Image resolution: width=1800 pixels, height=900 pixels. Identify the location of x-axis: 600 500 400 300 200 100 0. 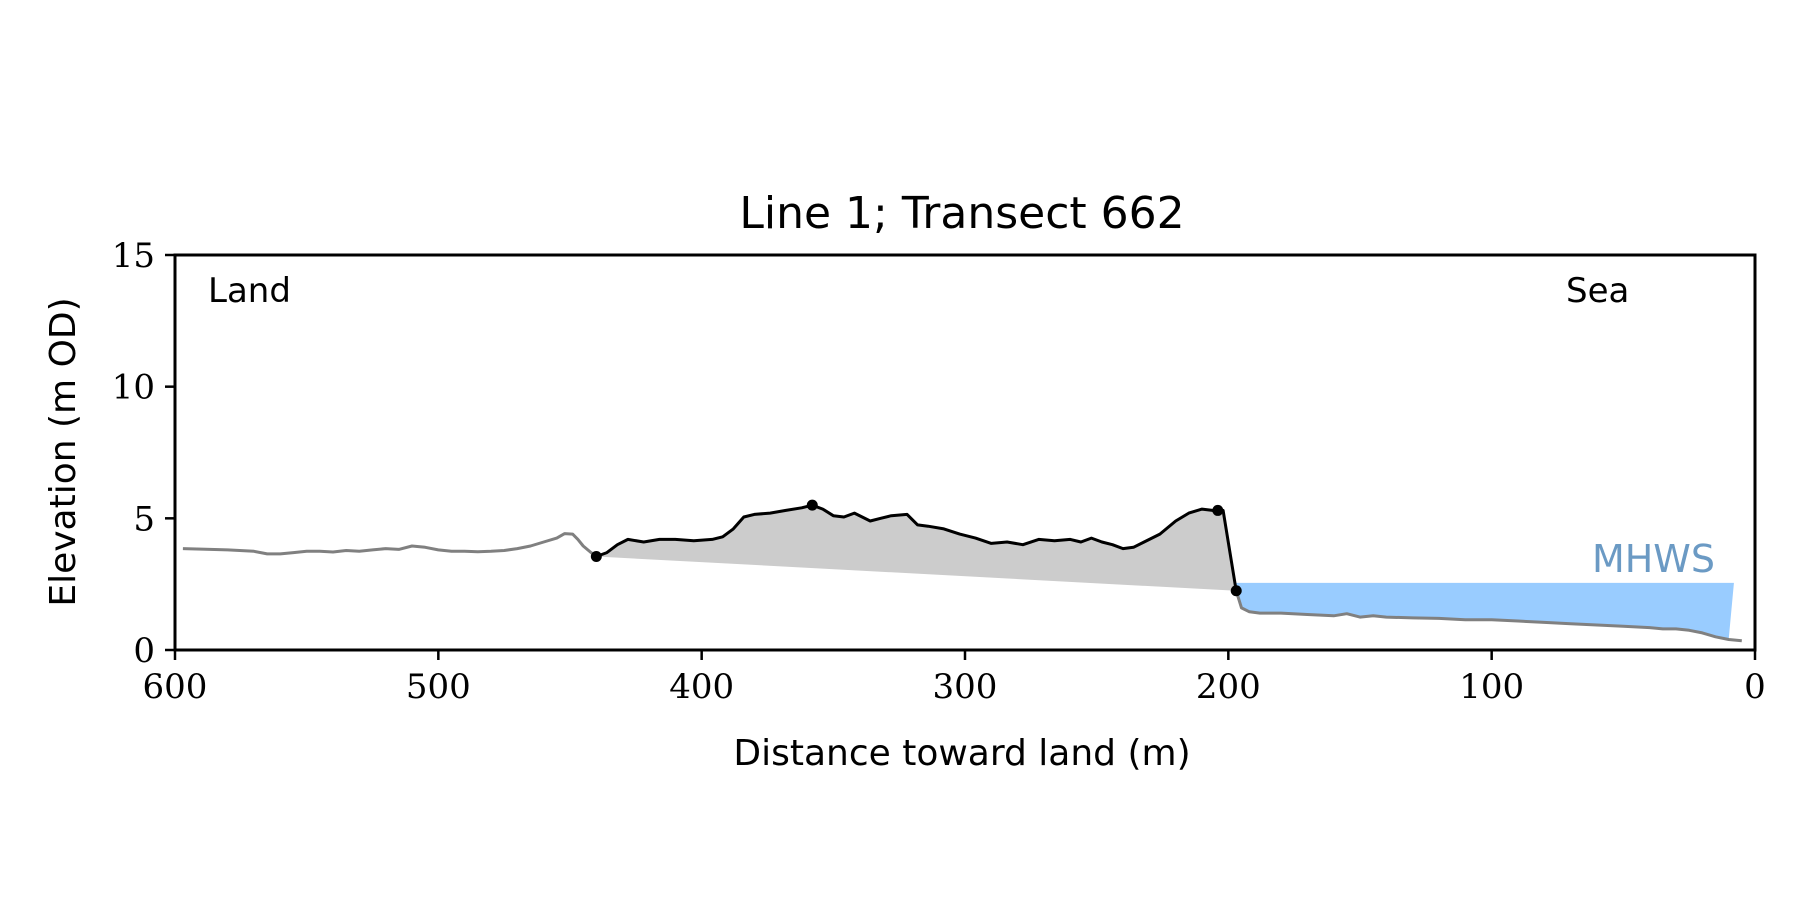
(954, 678).